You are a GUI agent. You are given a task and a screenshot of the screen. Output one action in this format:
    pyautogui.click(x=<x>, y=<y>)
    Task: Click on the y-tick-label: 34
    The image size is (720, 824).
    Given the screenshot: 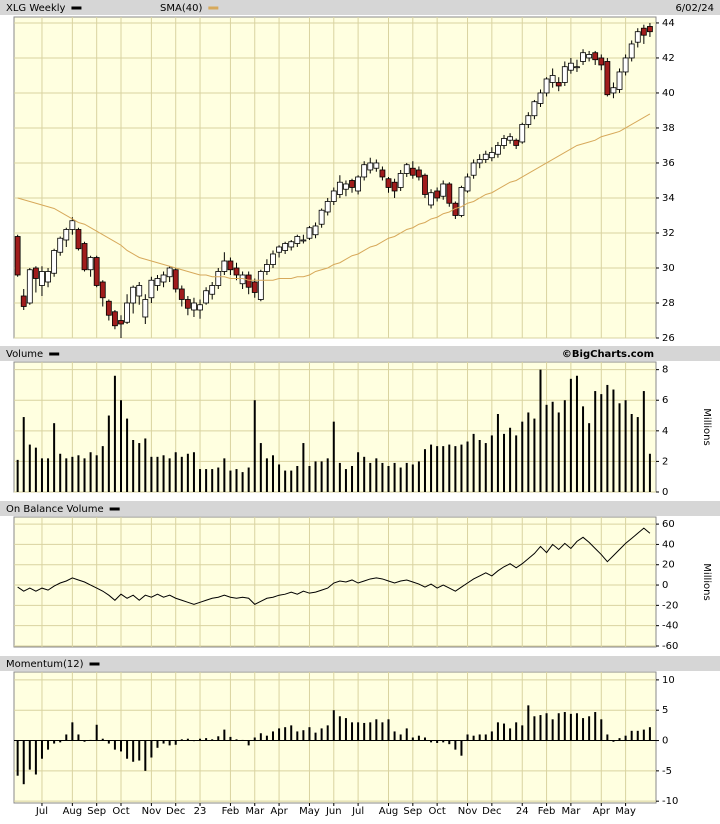 What is the action you would take?
    pyautogui.click(x=668, y=198)
    